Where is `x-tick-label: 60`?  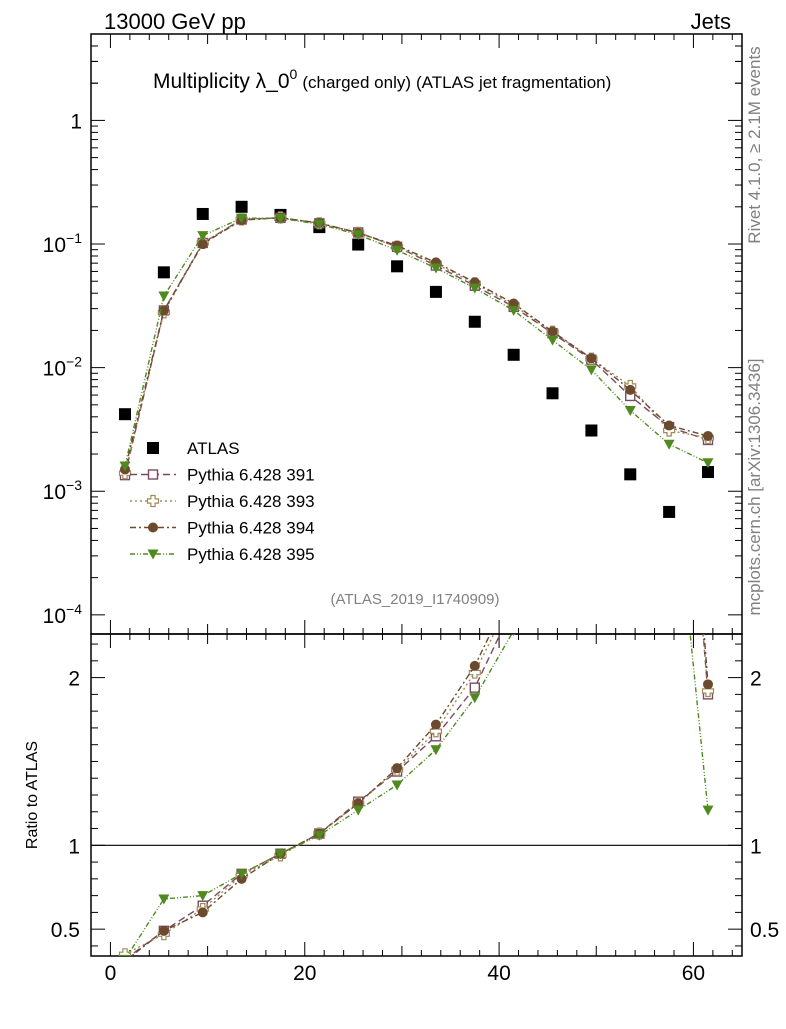 x-tick-label: 60 is located at coordinates (693, 973).